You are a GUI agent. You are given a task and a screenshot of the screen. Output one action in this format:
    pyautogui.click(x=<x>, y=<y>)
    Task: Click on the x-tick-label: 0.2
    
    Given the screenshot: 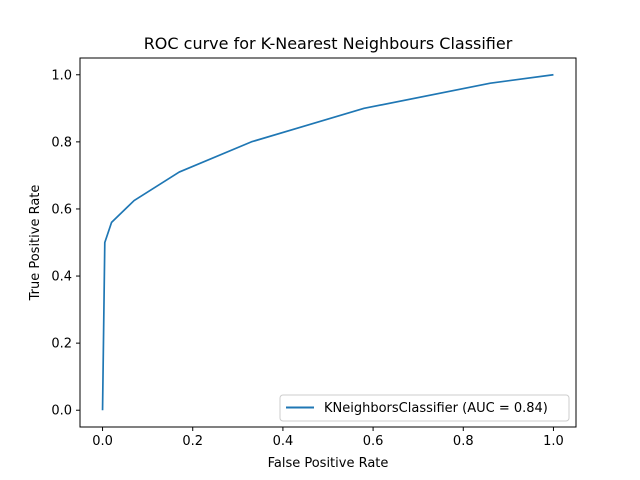 What is the action you would take?
    pyautogui.click(x=192, y=441)
    